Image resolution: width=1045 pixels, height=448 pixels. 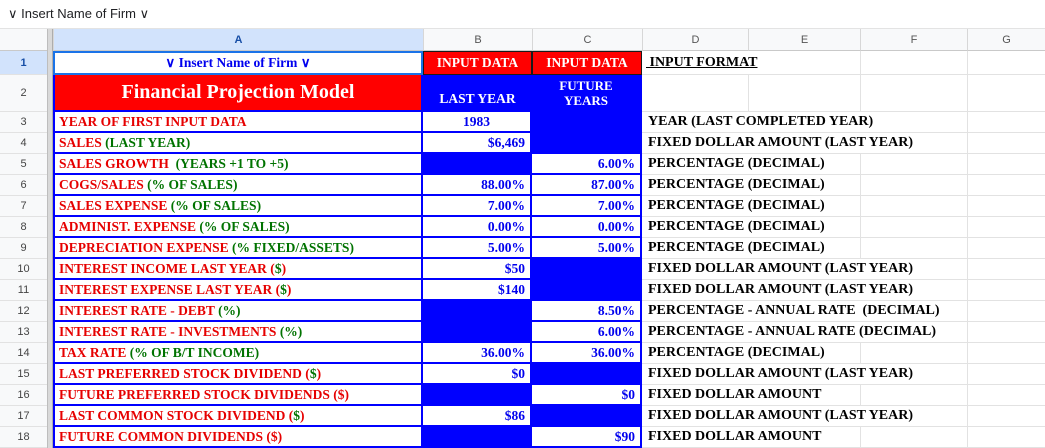 What do you see at coordinates (913, 227) in the screenshot?
I see `cell-f8` at bounding box center [913, 227].